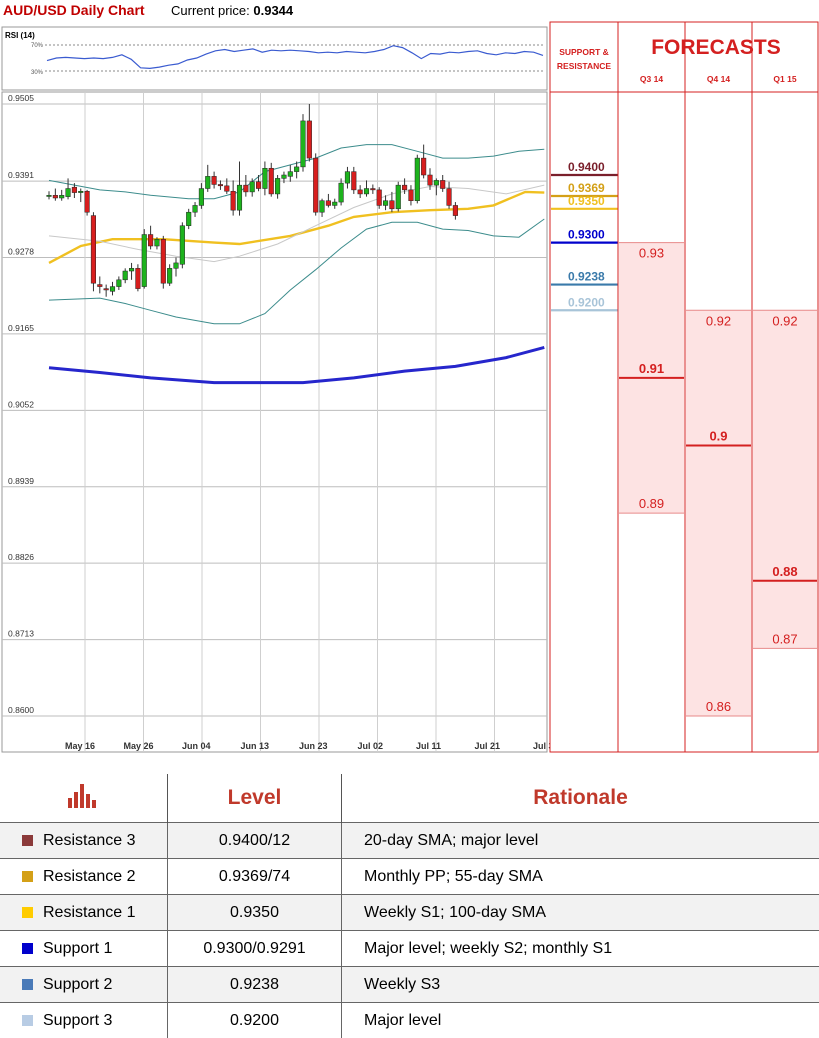 This screenshot has height=1038, width=819. What do you see at coordinates (651, 253) in the screenshot?
I see `forecast-high-label: 0.93` at bounding box center [651, 253].